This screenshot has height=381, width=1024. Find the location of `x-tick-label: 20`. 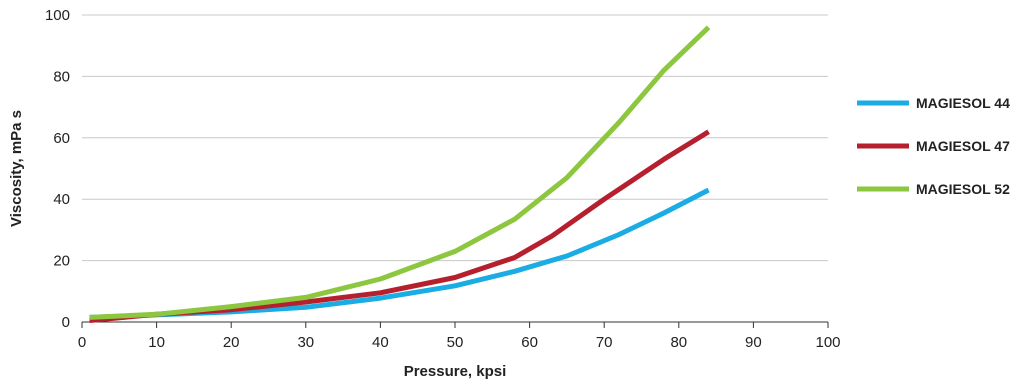

x-tick-label: 20 is located at coordinates (231, 342).